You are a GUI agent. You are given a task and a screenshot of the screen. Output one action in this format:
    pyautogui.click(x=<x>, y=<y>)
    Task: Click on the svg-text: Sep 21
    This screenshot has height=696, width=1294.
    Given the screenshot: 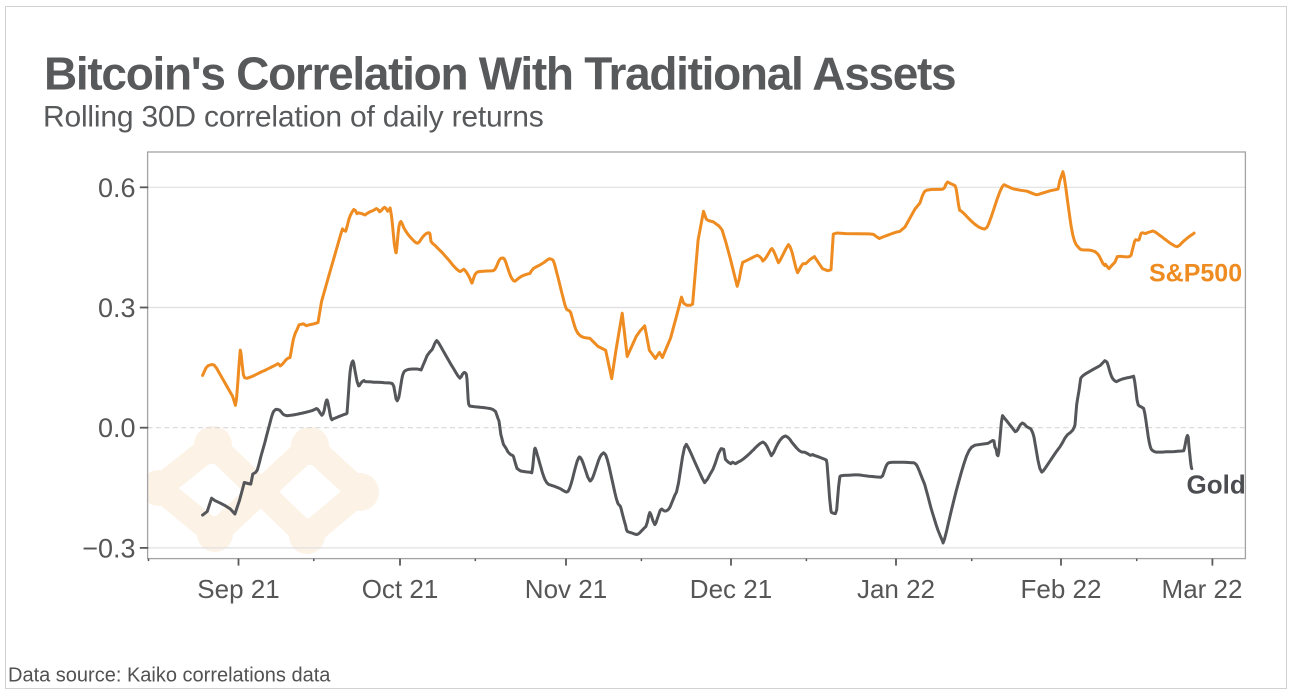 What is the action you would take?
    pyautogui.click(x=238, y=589)
    